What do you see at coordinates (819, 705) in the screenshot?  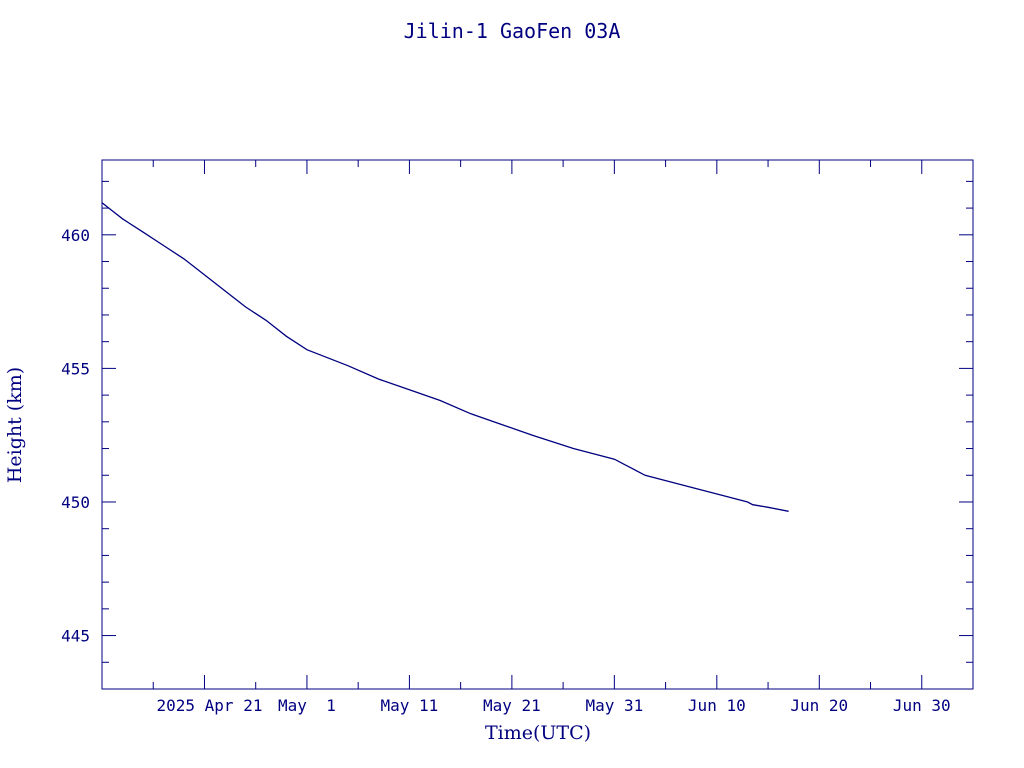 I see `x-tick-label: Jun 20` at bounding box center [819, 705].